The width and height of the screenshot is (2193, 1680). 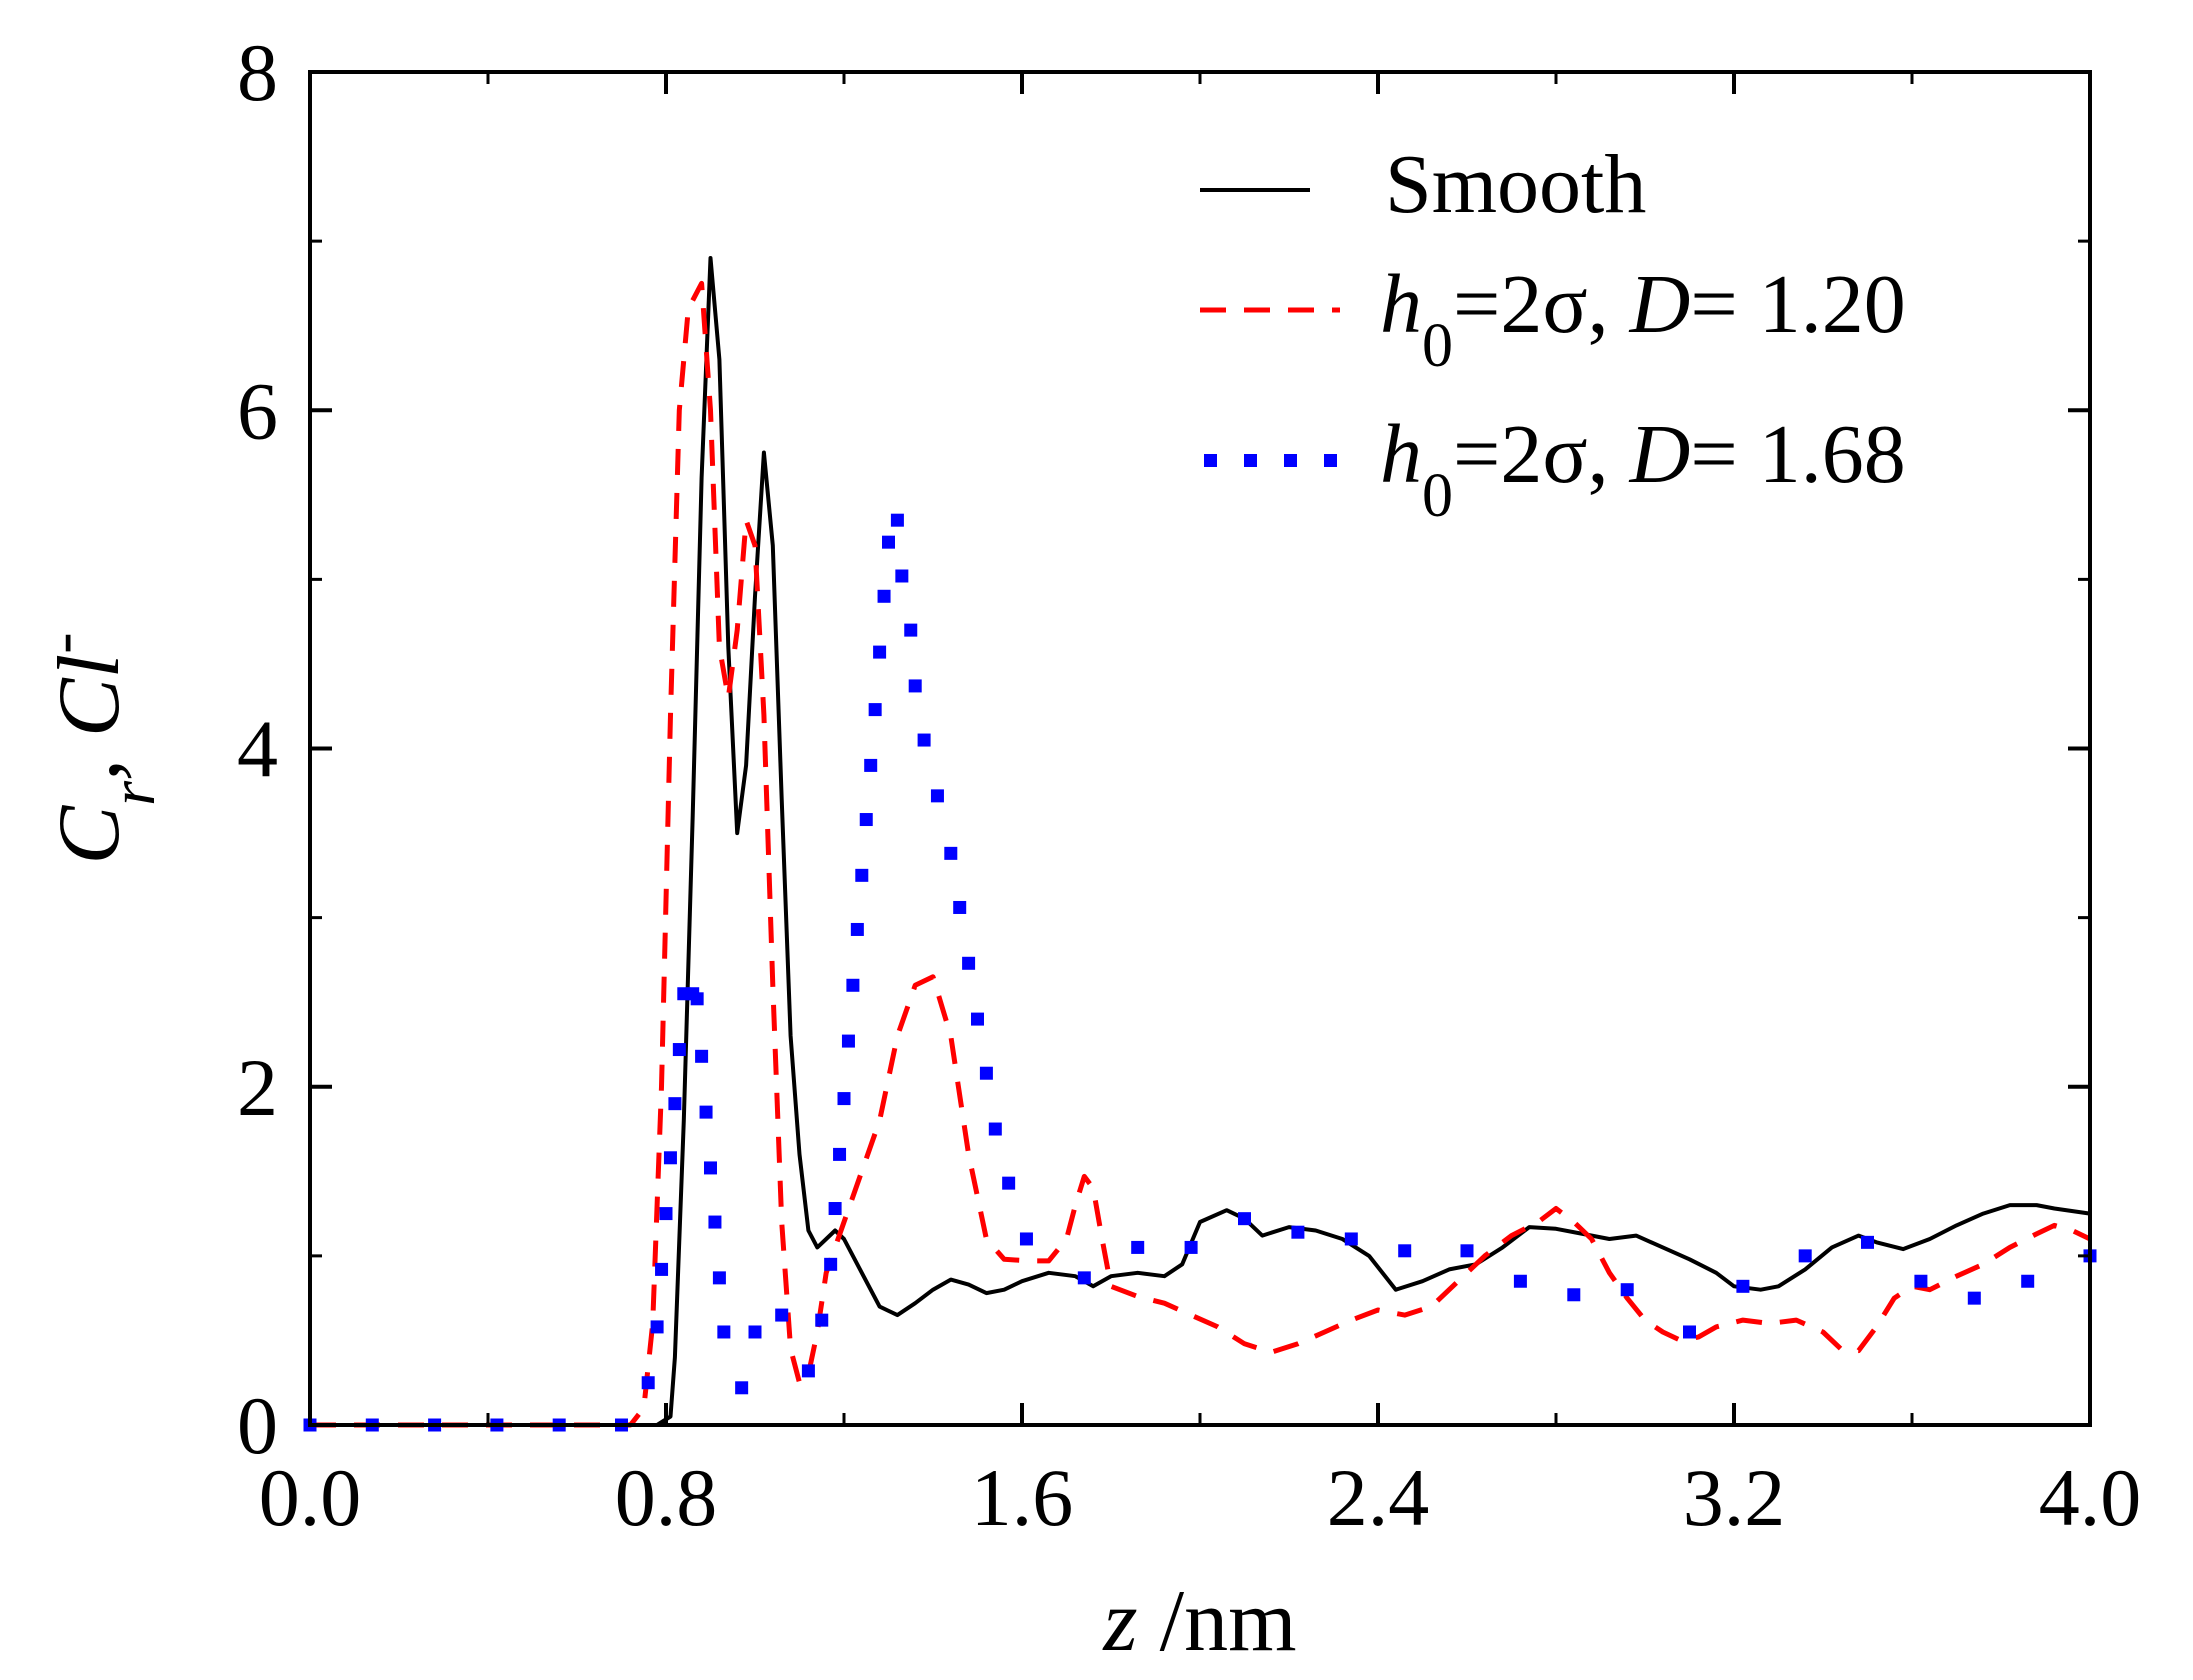 I want to click on y-tick-label: 6, so click(x=257, y=410).